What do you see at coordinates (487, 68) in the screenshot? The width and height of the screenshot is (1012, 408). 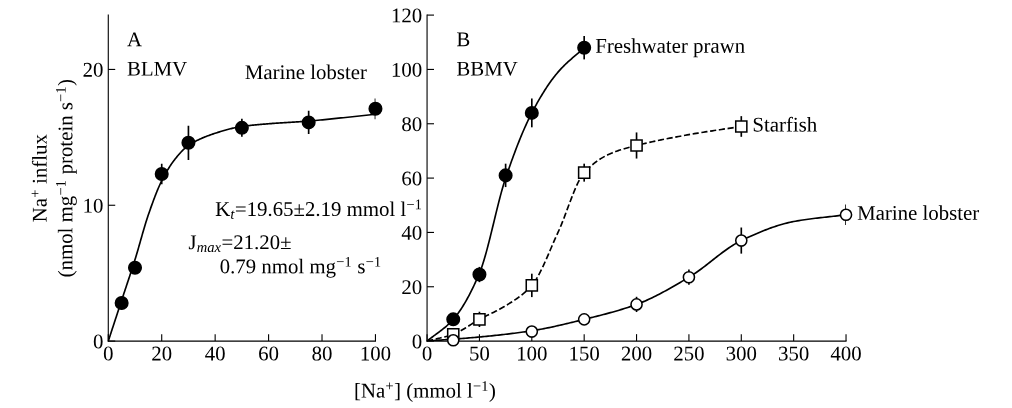 I see `text: BBMV` at bounding box center [487, 68].